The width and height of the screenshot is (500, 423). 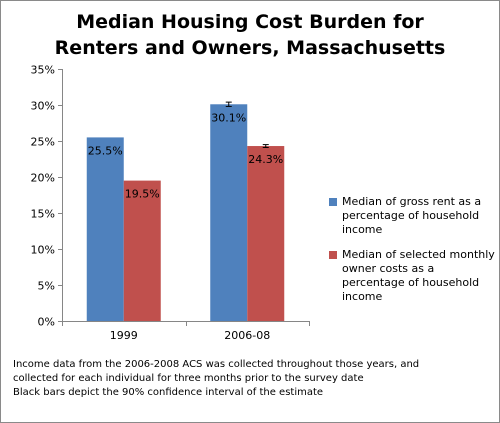 I want to click on data-label-series1-1: 24.3%, so click(x=265, y=159).